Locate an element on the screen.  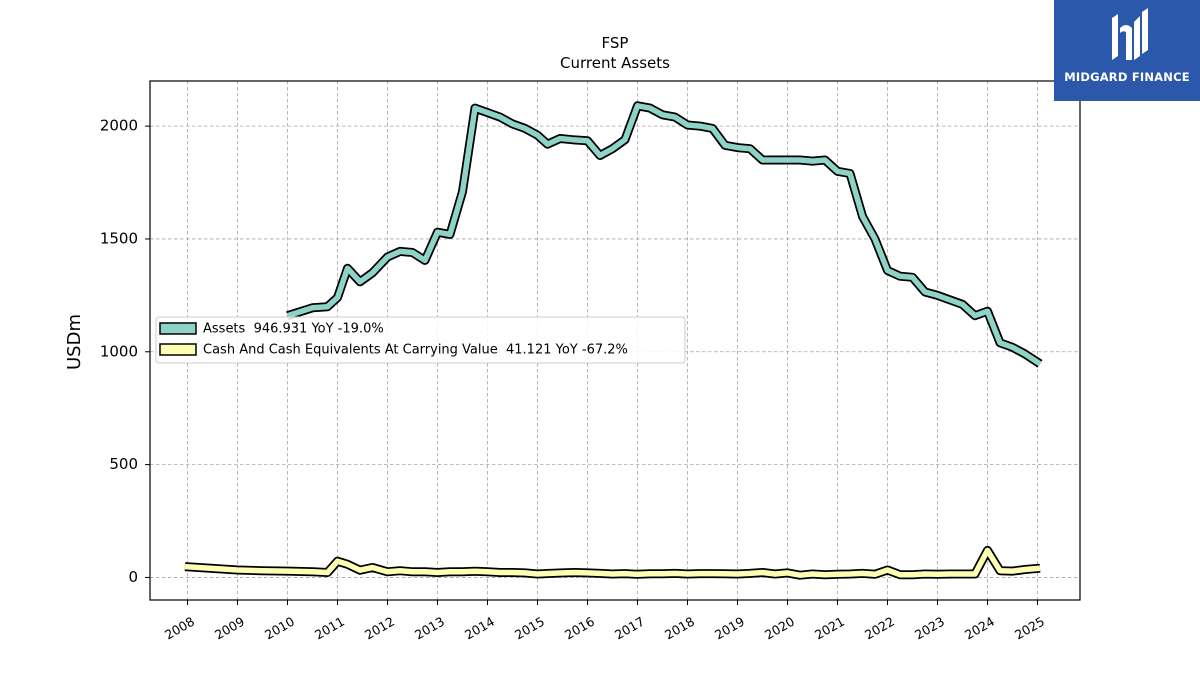
legend-swatch-cash is located at coordinates (178, 349).